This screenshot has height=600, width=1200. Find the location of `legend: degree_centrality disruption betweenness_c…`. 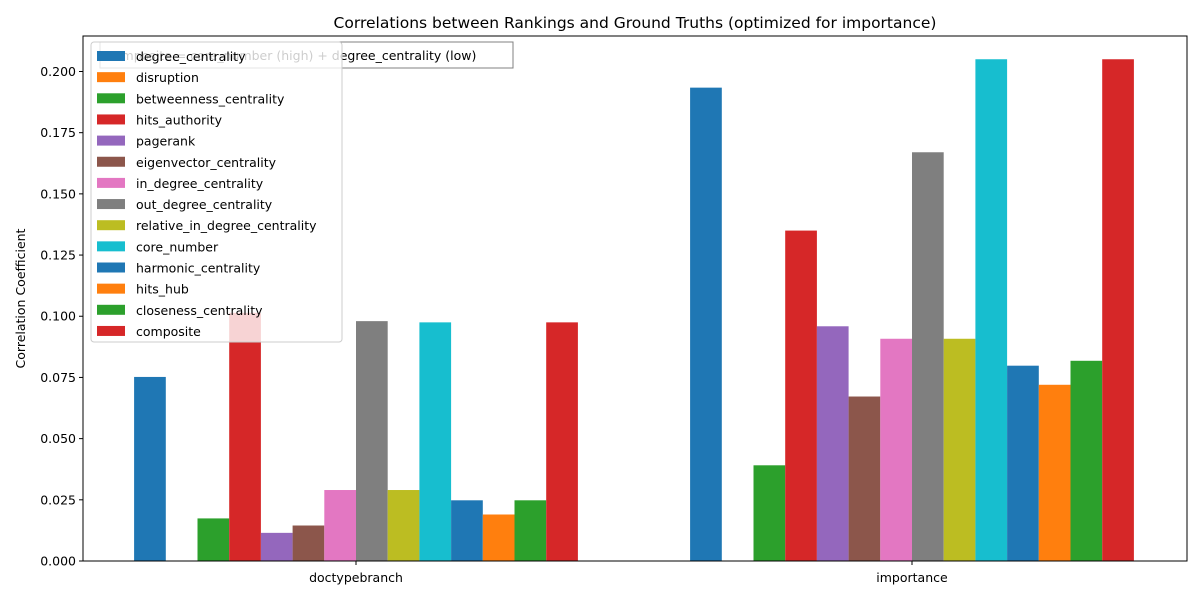

legend: degree_centrality disruption betweenness_c… is located at coordinates (216, 192).